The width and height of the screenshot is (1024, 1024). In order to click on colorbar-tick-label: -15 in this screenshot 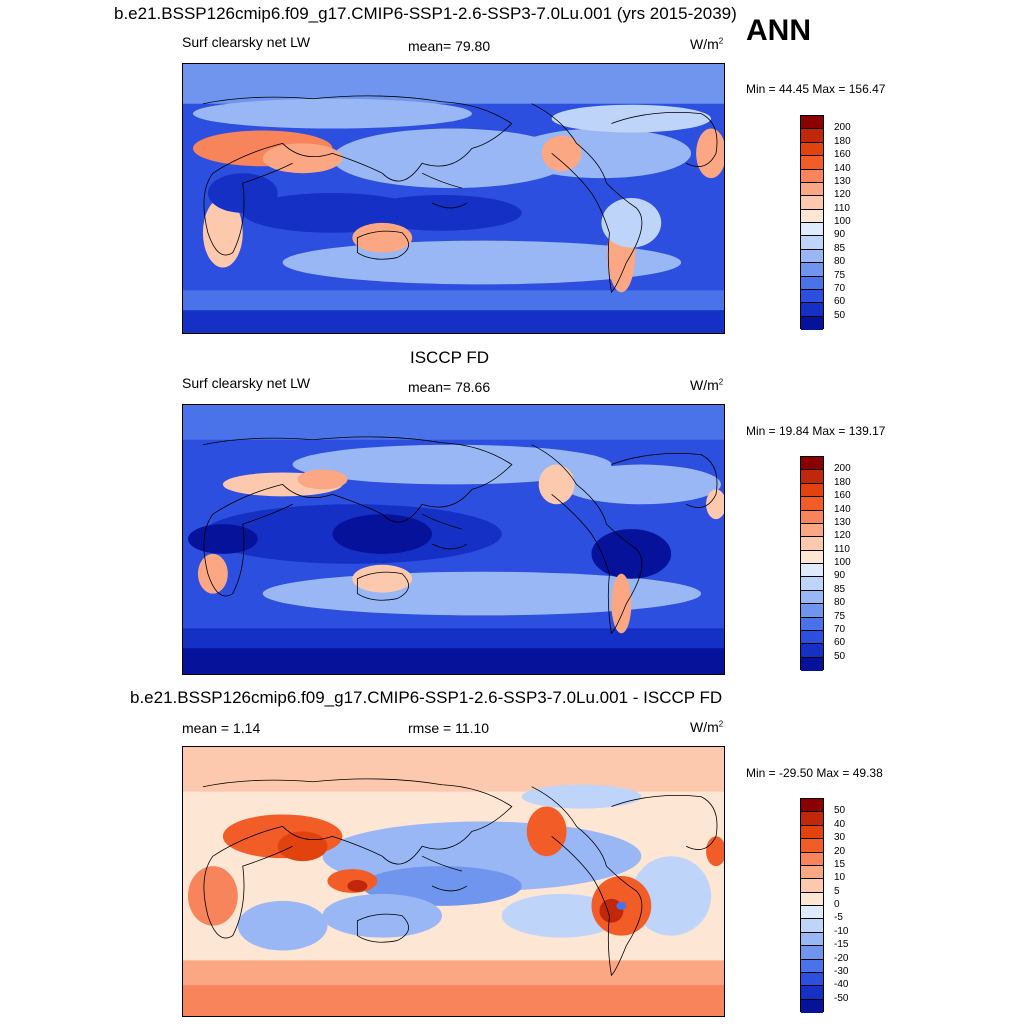, I will do `click(841, 945)`.